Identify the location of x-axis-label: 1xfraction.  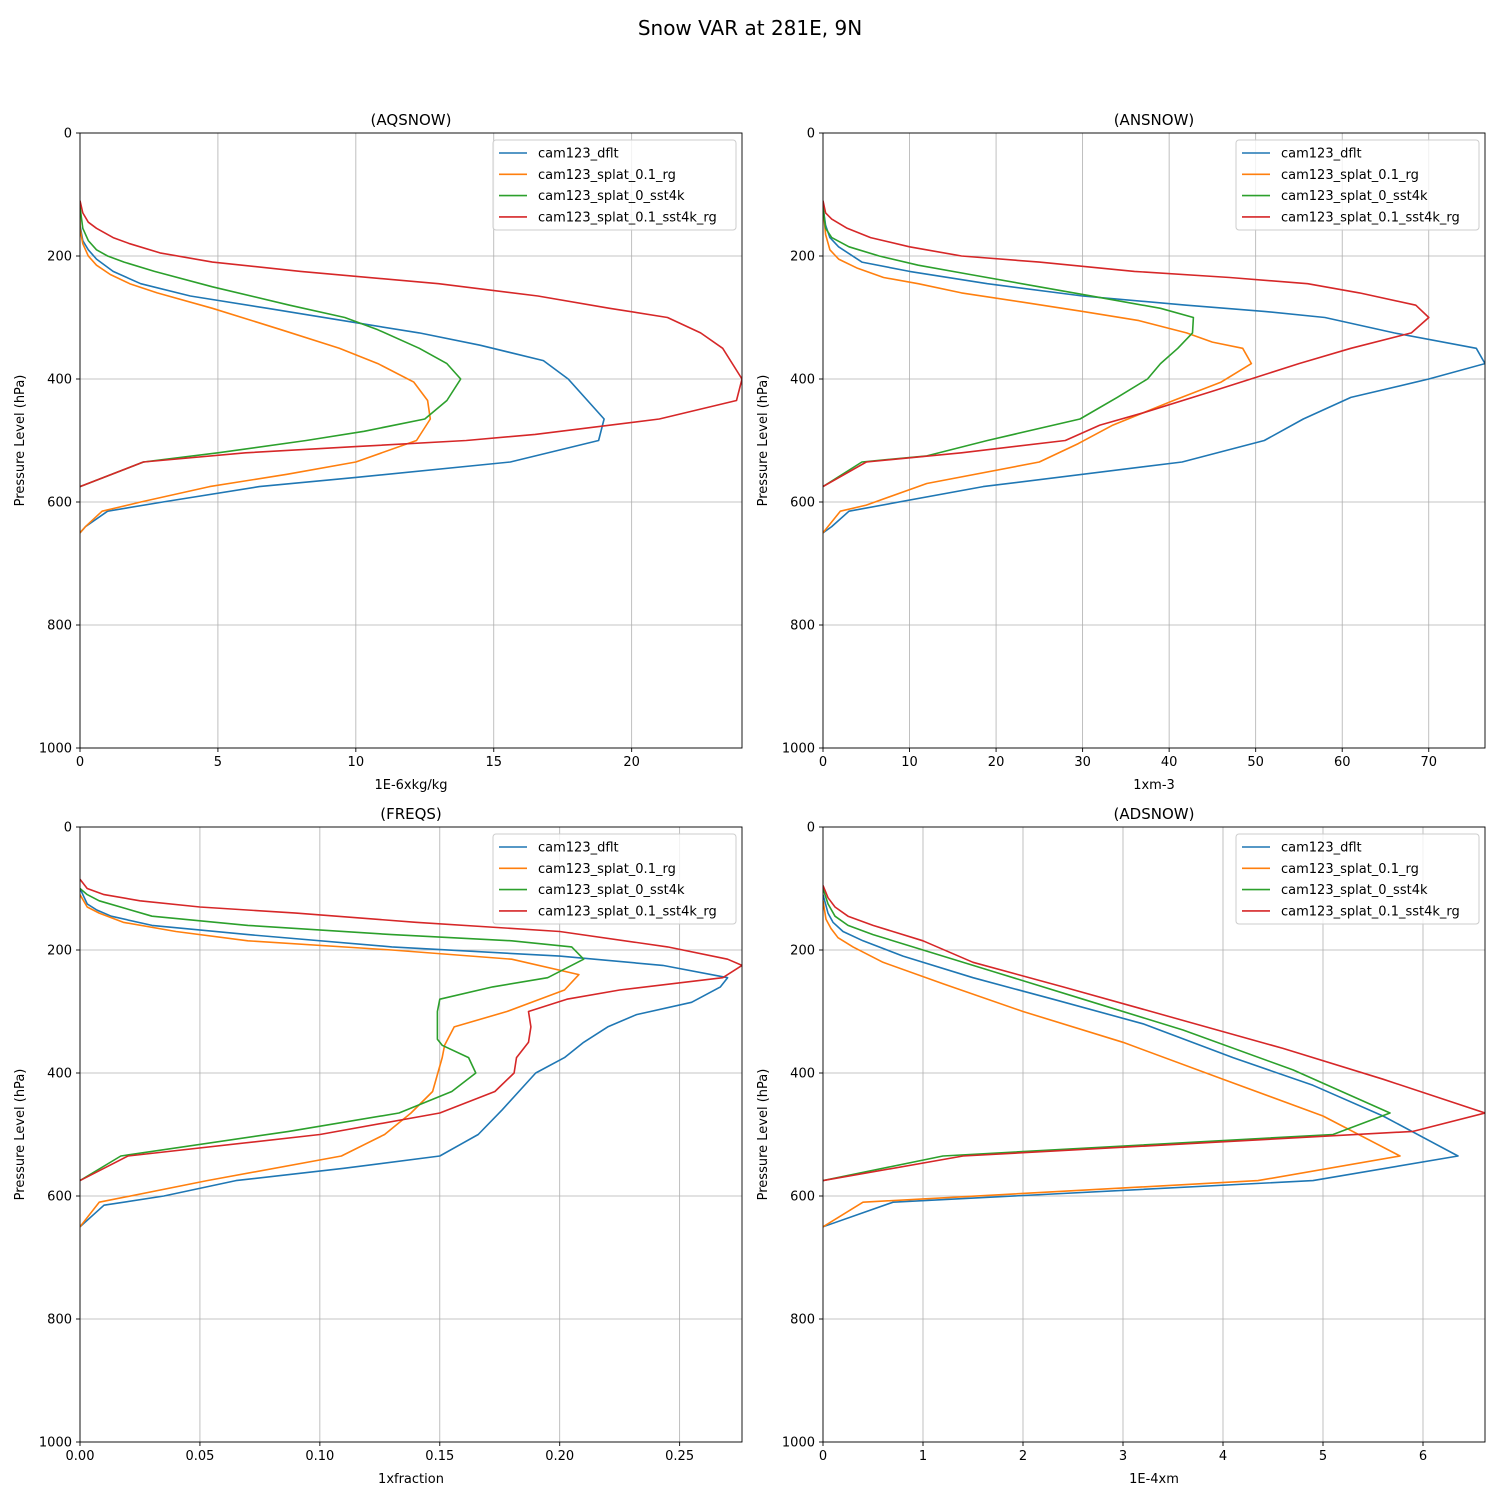
(411, 1479).